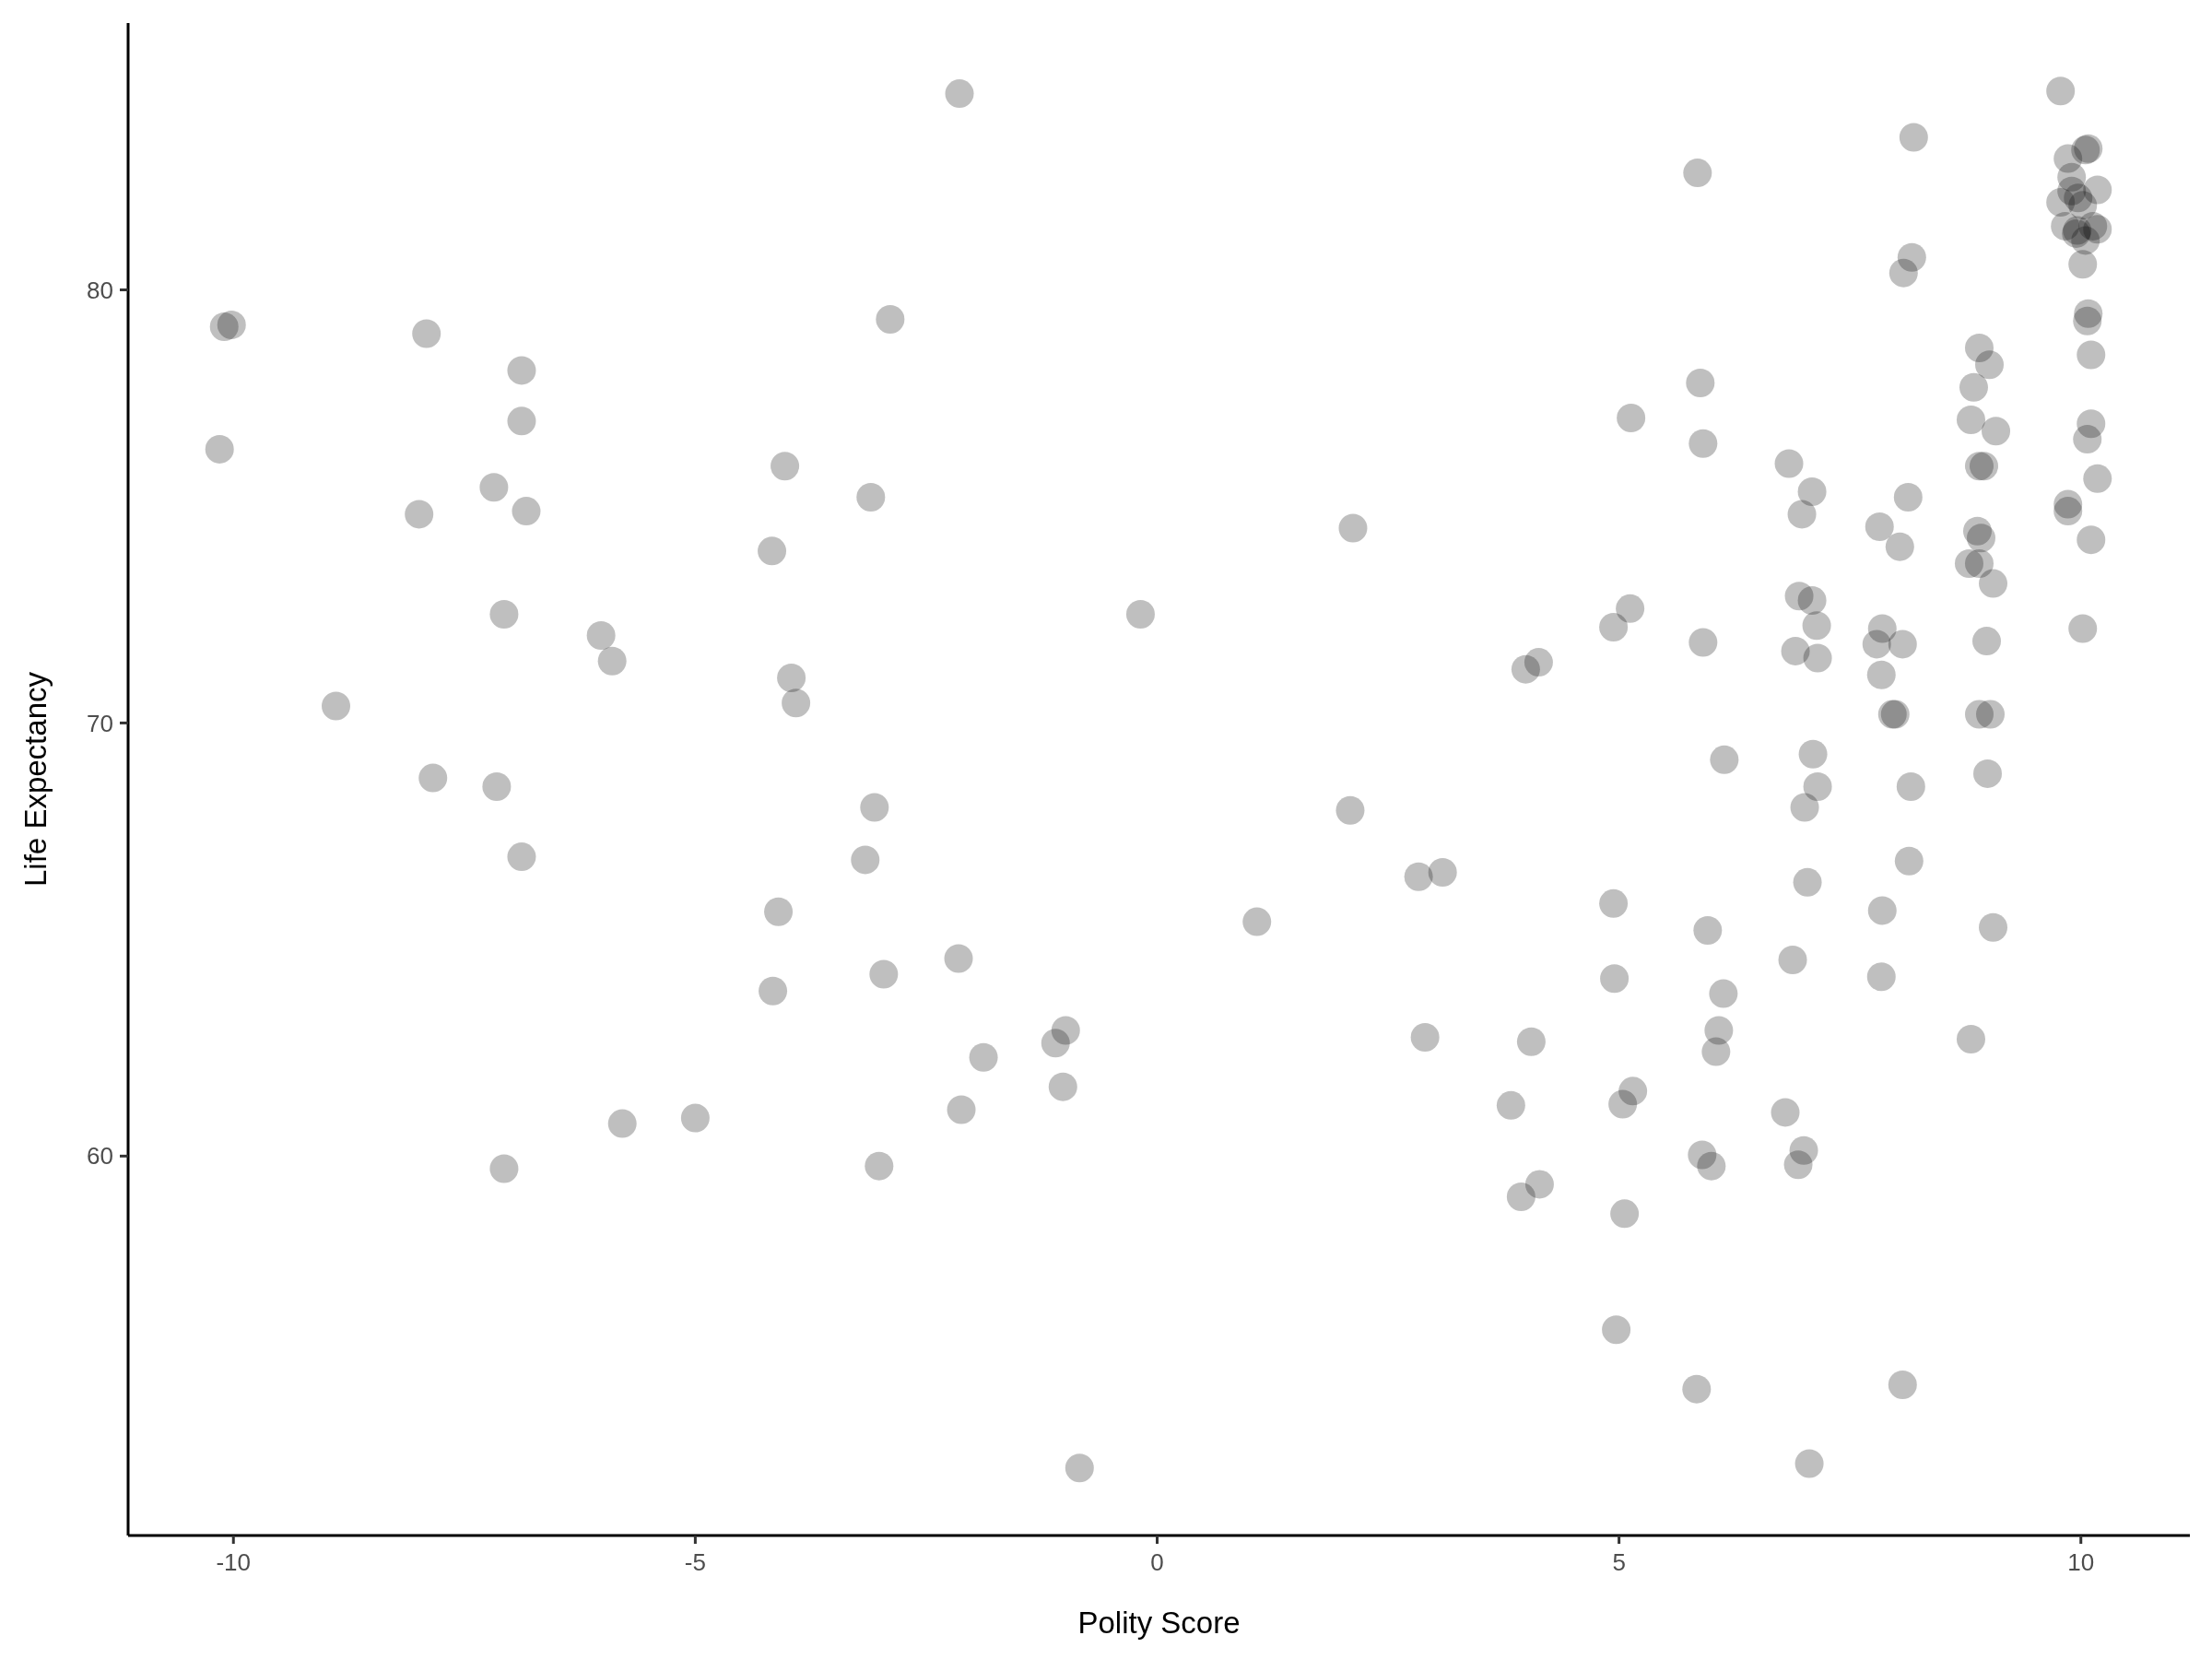 This screenshot has height=1659, width=2212. Describe the element at coordinates (695, 1562) in the screenshot. I see `x-tick-label: -5` at that location.